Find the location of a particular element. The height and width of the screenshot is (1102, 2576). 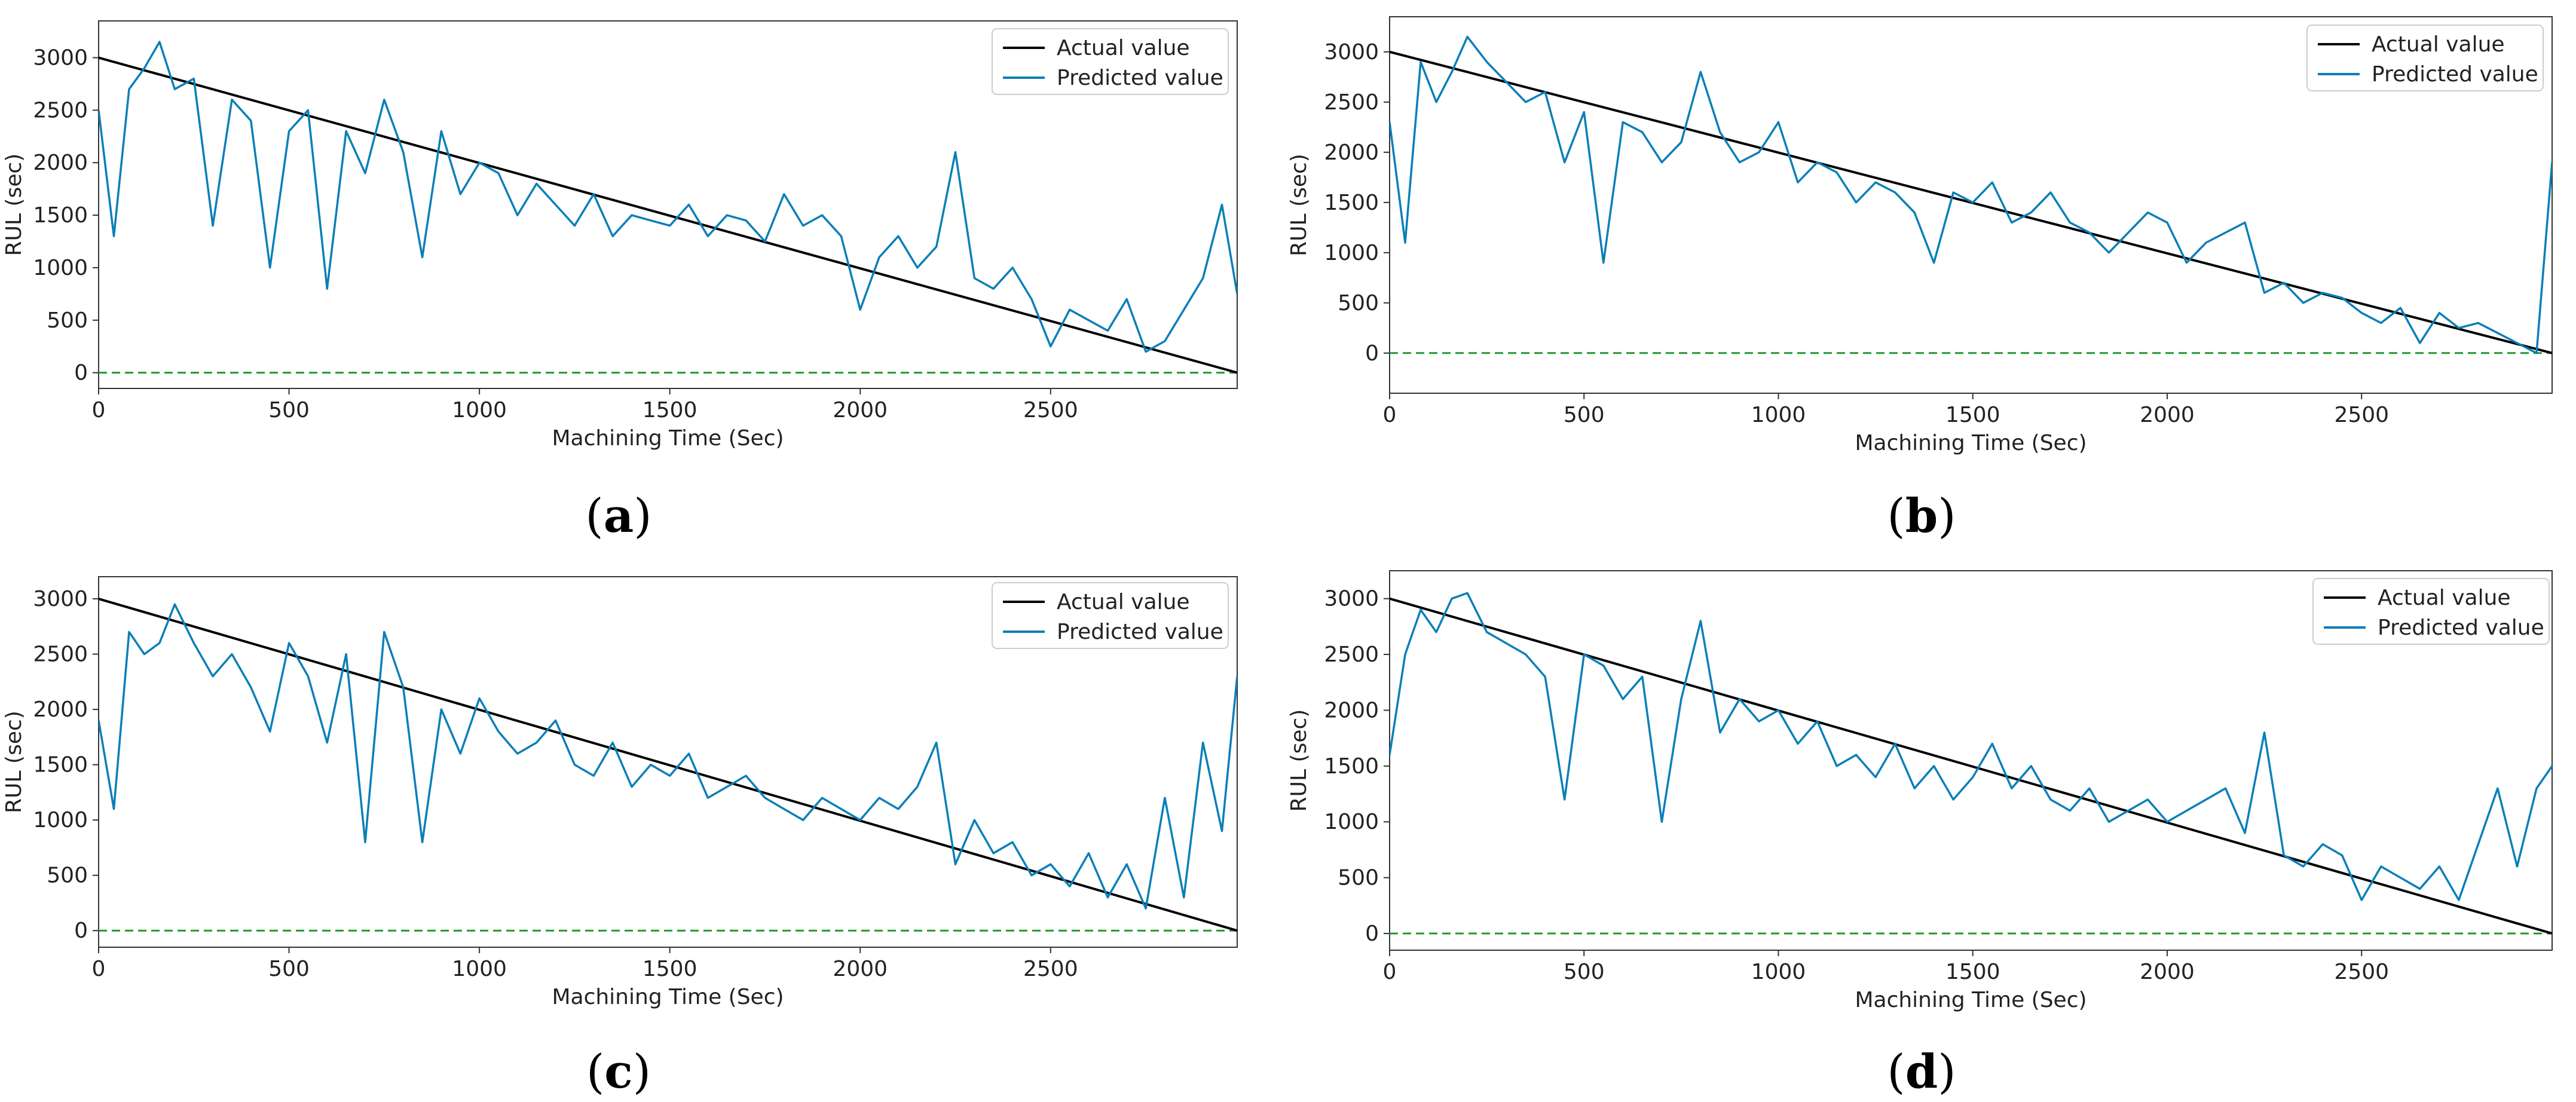

y-tick-label-b-4: 2000 is located at coordinates (1351, 153).